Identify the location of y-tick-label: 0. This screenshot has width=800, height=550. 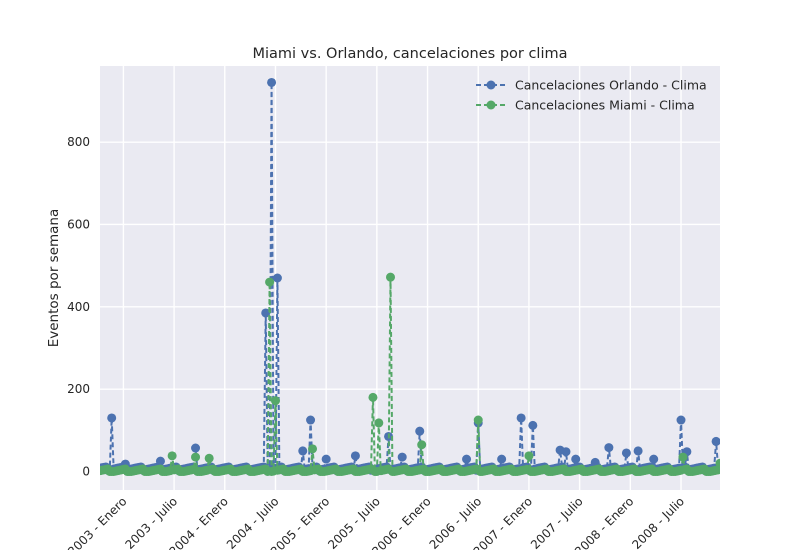
(86, 471).